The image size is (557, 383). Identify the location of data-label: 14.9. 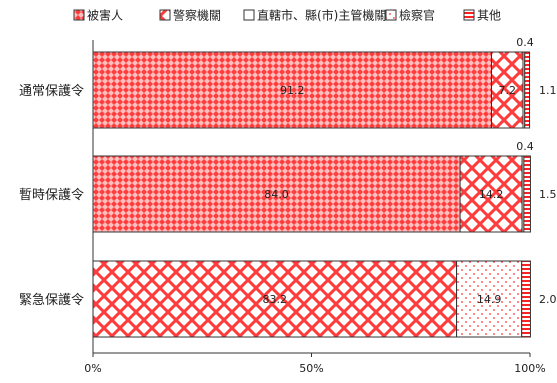
(489, 299).